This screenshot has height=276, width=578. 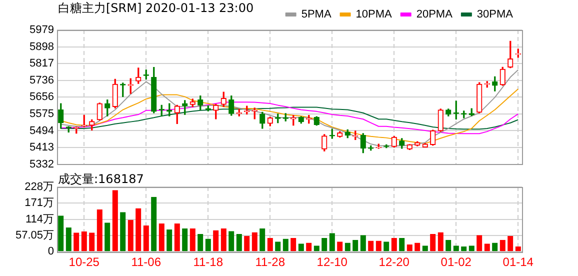 What do you see at coordinates (208, 262) in the screenshot?
I see `x-tick-label: 11-18` at bounding box center [208, 262].